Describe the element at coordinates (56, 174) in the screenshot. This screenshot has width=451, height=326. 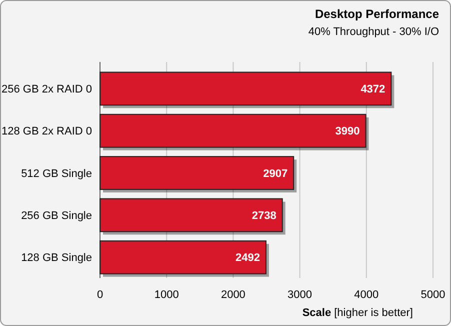
I see `y-tick-label: 512 GB Single` at that location.